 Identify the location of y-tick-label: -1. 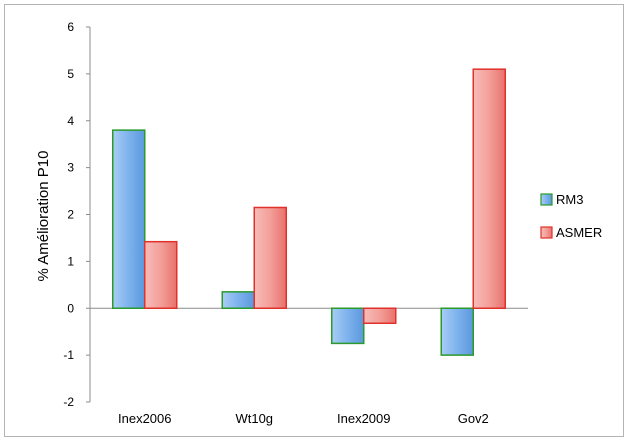
(68, 355).